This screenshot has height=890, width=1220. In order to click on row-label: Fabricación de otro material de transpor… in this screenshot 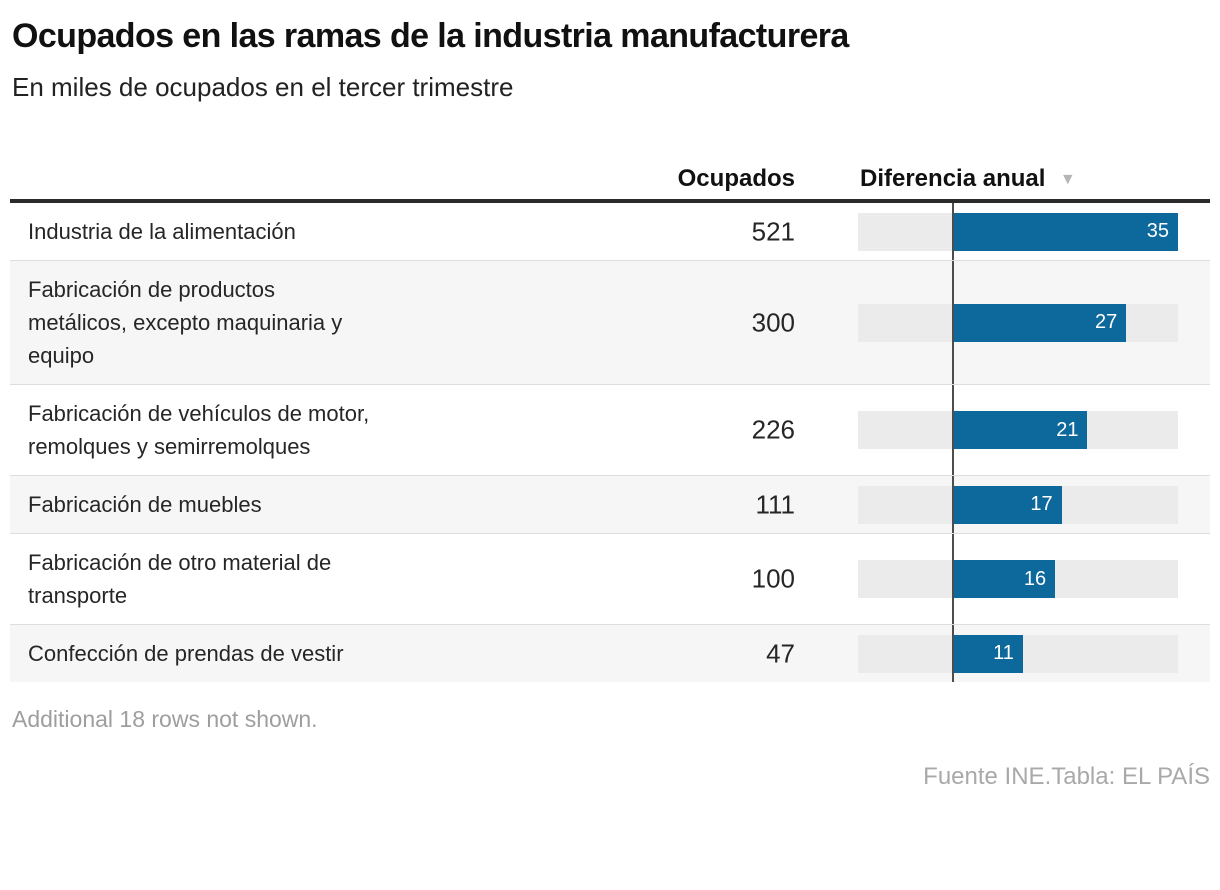, I will do `click(180, 579)`.